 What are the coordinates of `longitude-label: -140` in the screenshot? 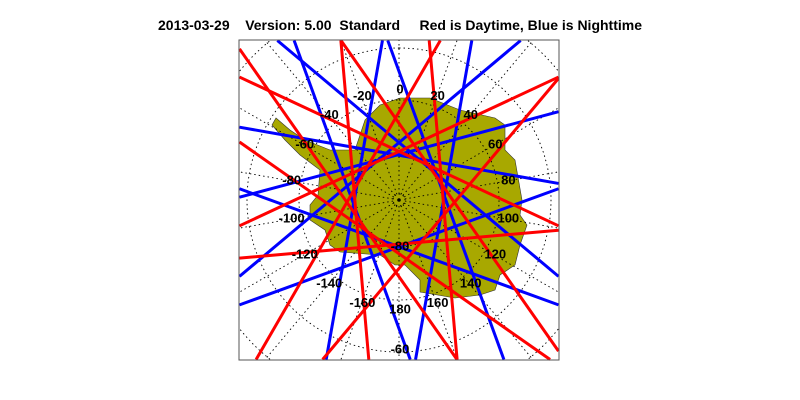 It's located at (329, 283).